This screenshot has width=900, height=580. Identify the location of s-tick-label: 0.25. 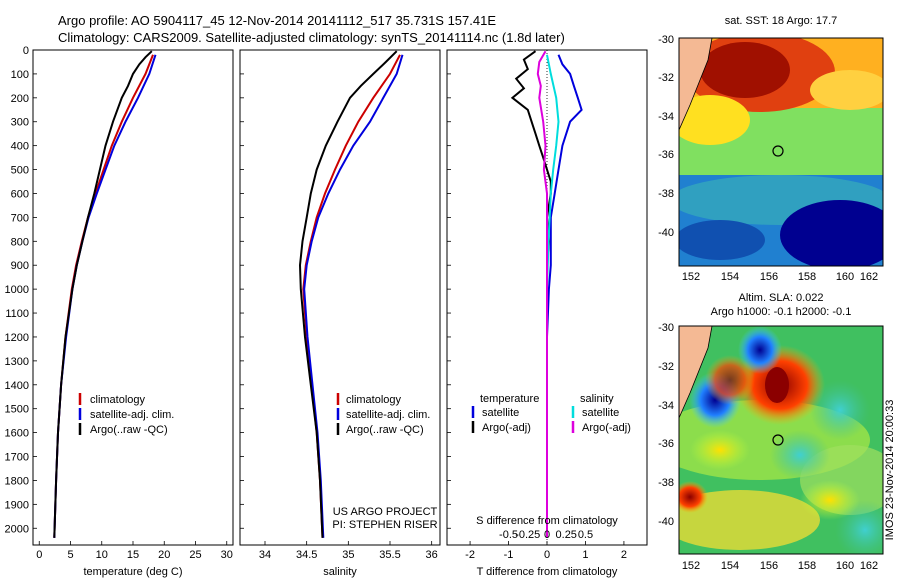
(566, 535).